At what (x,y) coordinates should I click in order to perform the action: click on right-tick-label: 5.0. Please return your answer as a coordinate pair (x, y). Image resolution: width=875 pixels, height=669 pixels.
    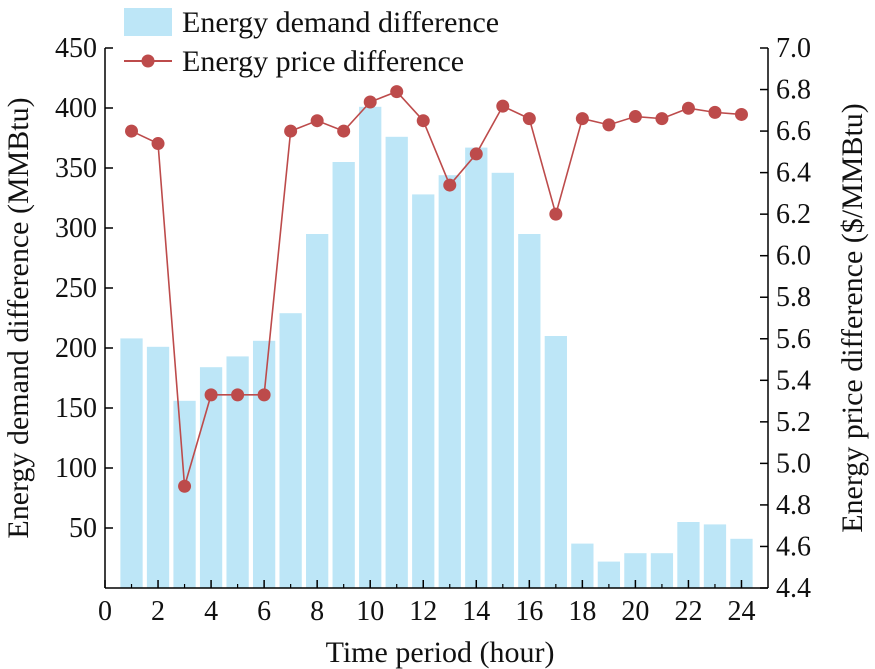
    Looking at the image, I should click on (793, 463).